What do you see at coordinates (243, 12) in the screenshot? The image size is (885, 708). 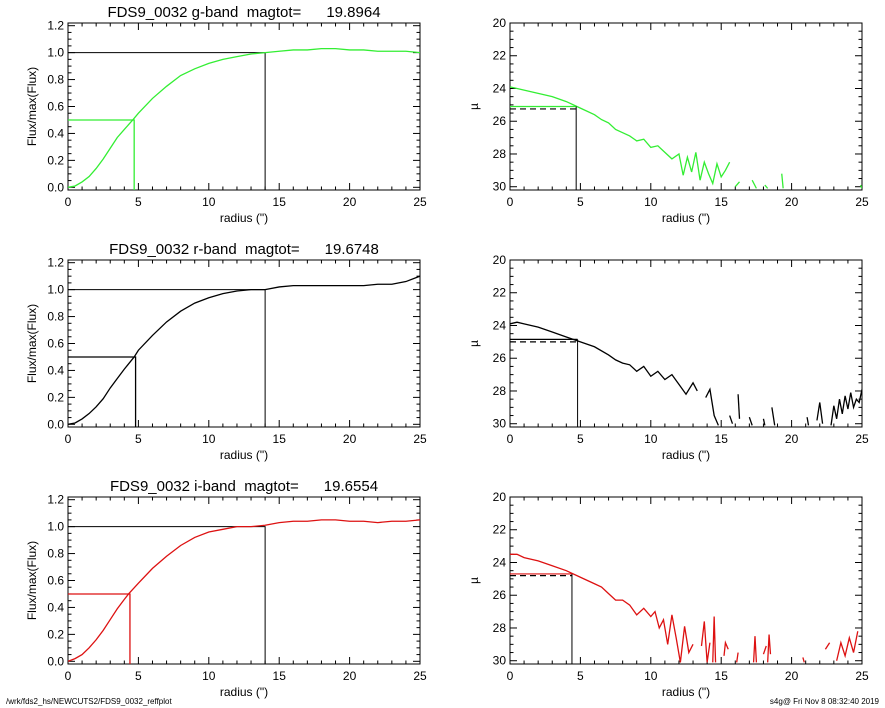 I see `chart-title: FDS9_0032 g-band magtot= 19.8964` at bounding box center [243, 12].